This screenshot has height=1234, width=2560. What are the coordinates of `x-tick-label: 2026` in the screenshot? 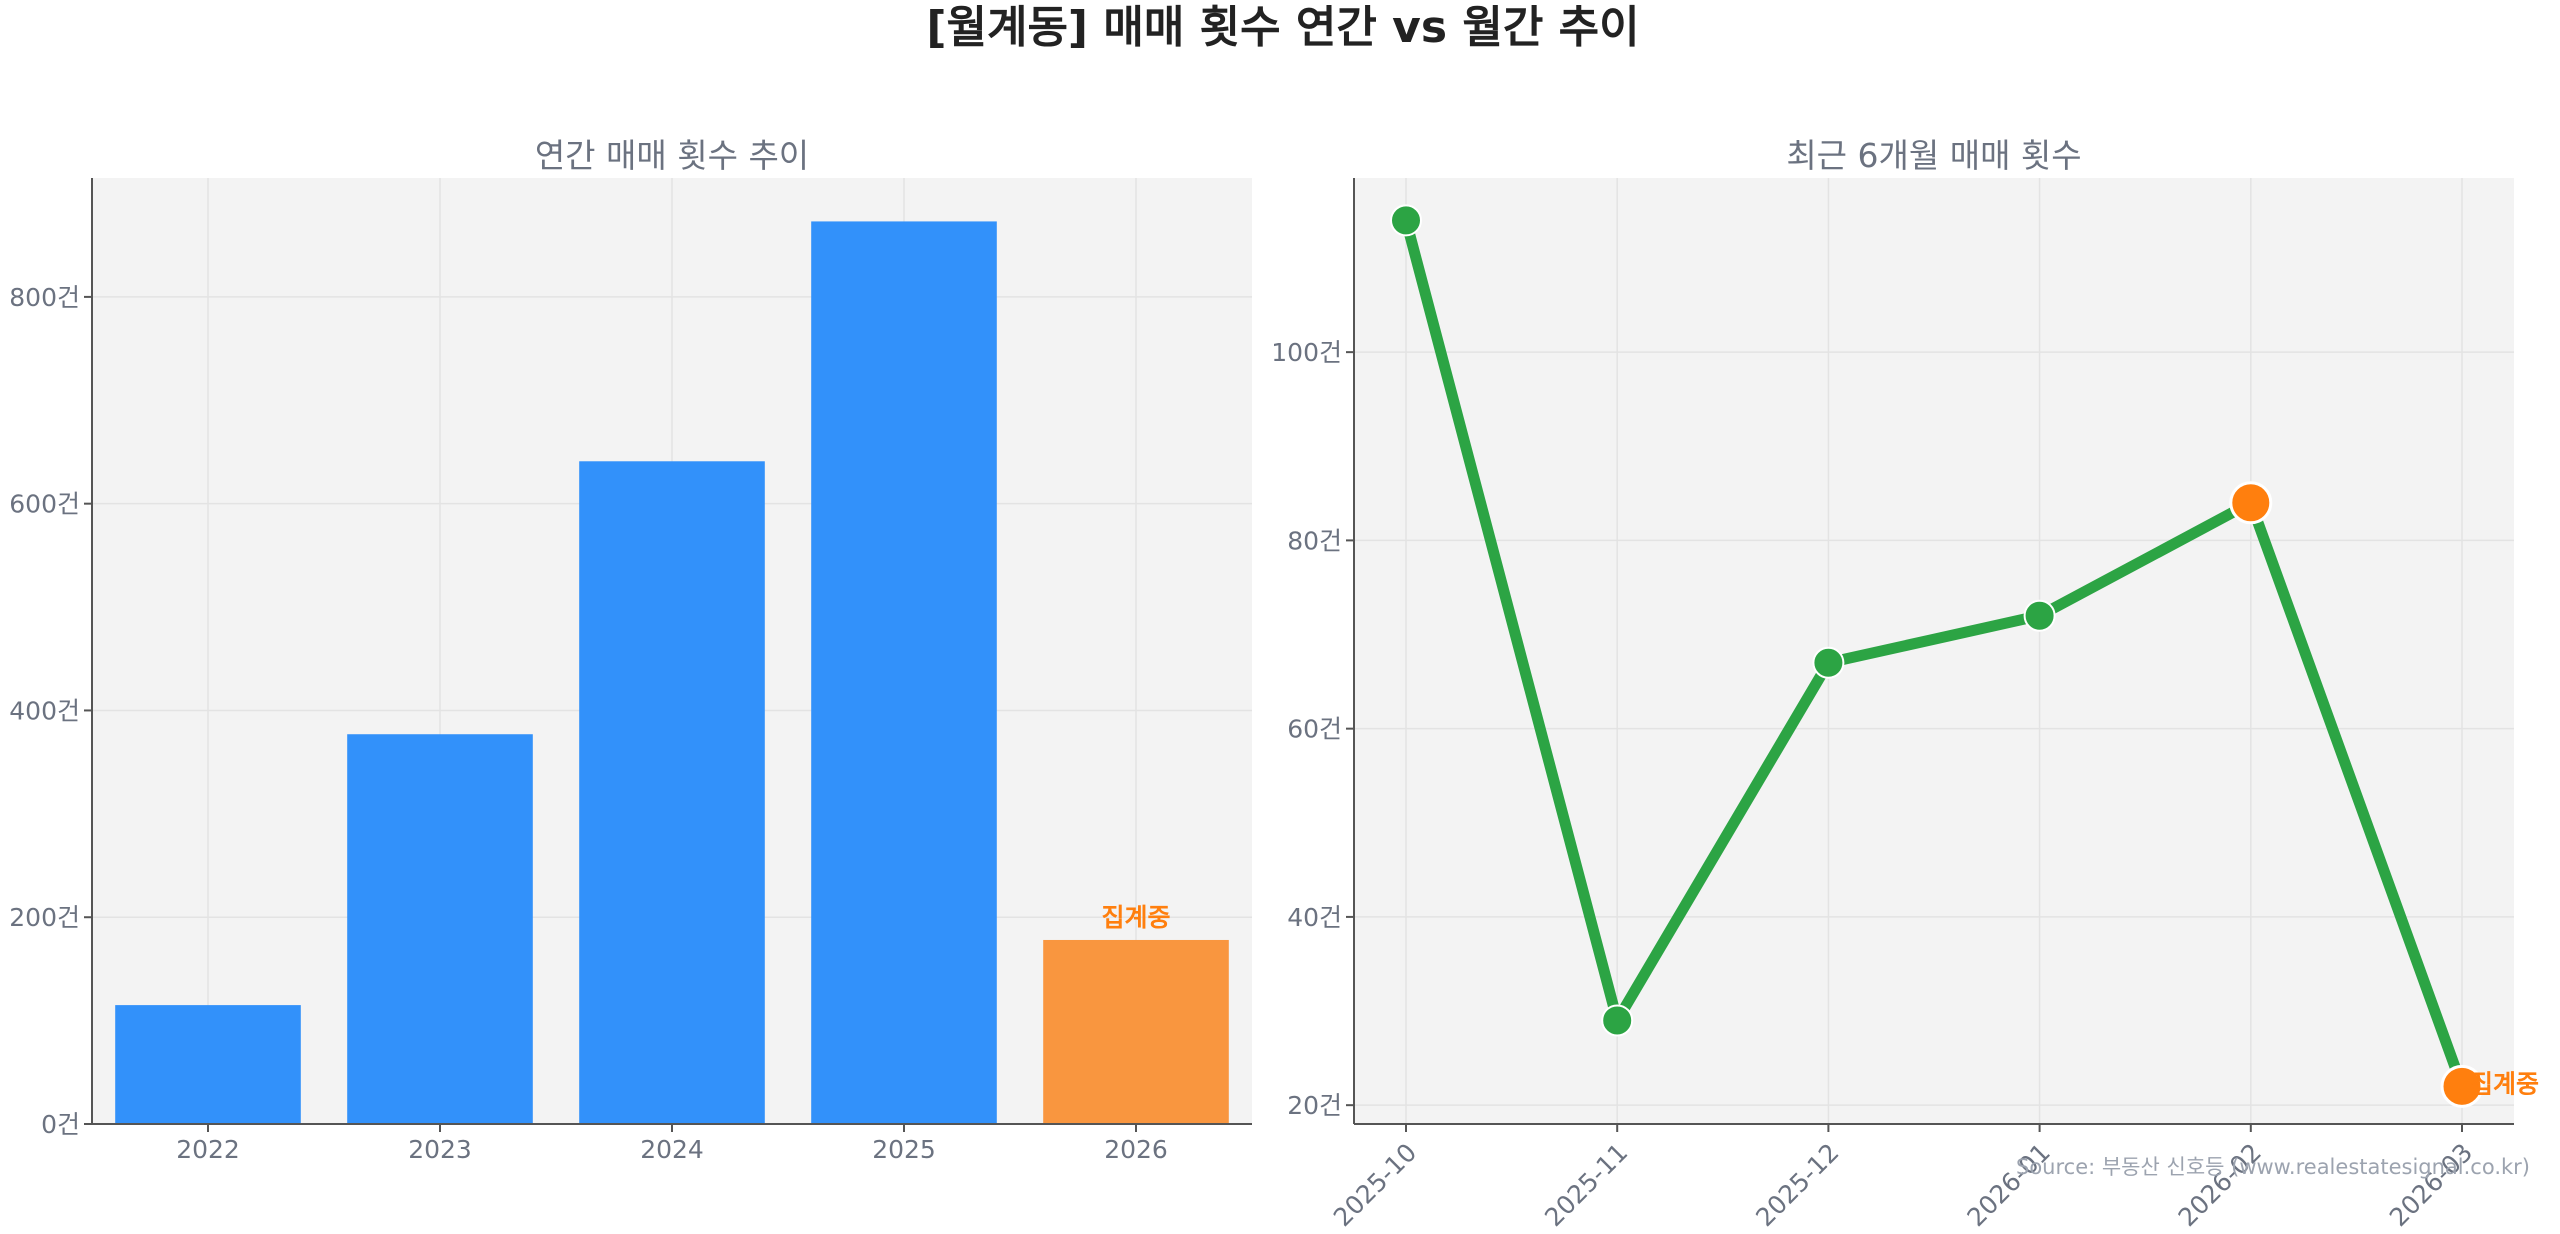 It's located at (1136, 1149).